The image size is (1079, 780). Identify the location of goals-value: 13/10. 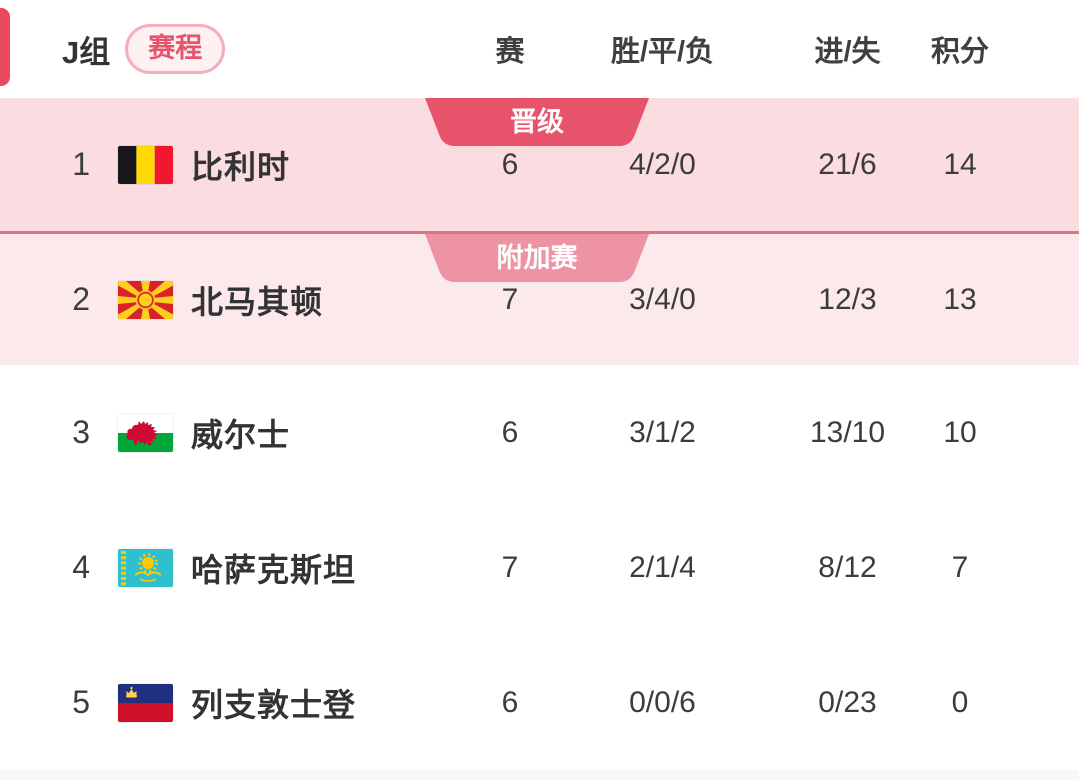
(847, 432).